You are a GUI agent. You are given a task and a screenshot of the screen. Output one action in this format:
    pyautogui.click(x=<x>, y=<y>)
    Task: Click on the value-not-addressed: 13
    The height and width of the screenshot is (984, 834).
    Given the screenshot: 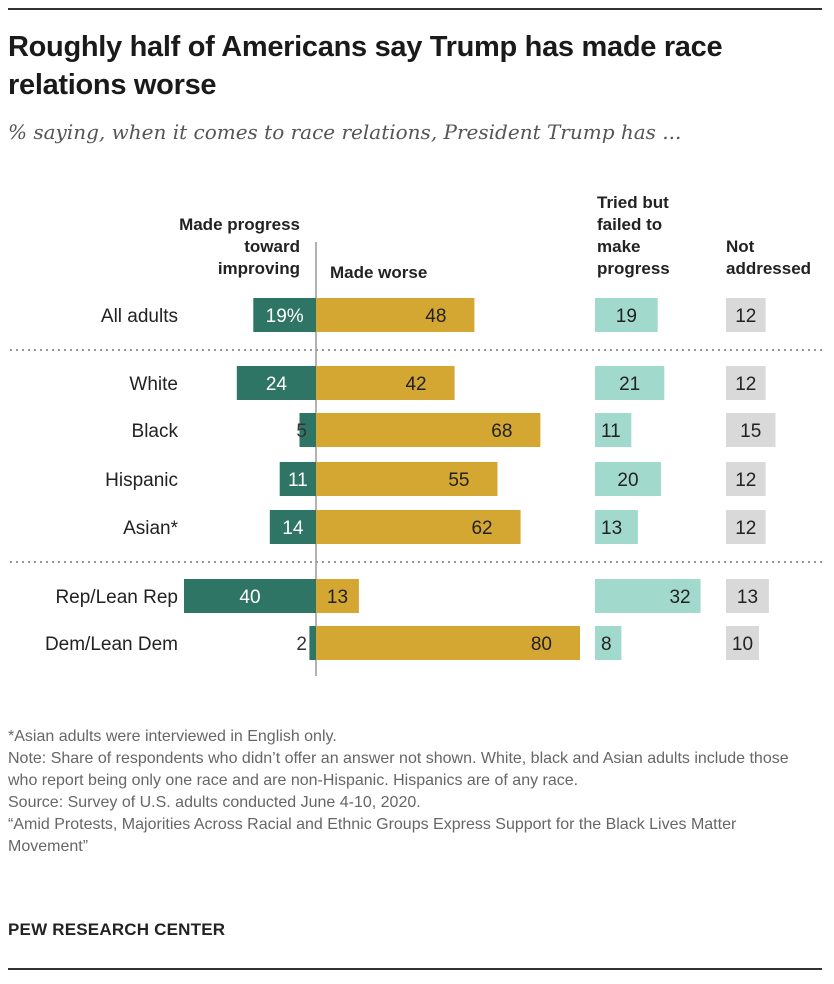 What is the action you would take?
    pyautogui.click(x=747, y=597)
    